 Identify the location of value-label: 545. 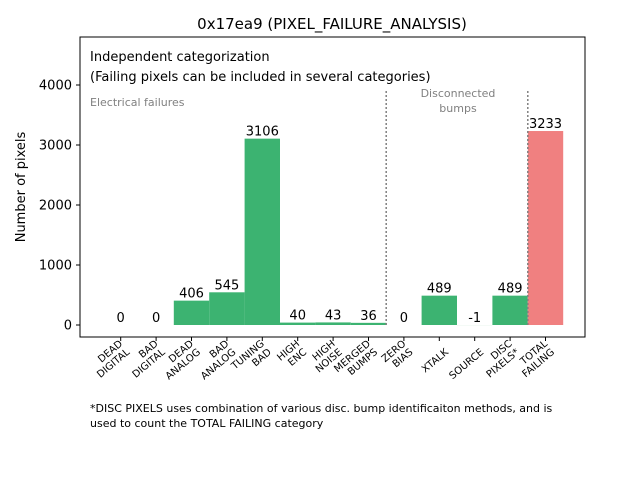
(226, 285).